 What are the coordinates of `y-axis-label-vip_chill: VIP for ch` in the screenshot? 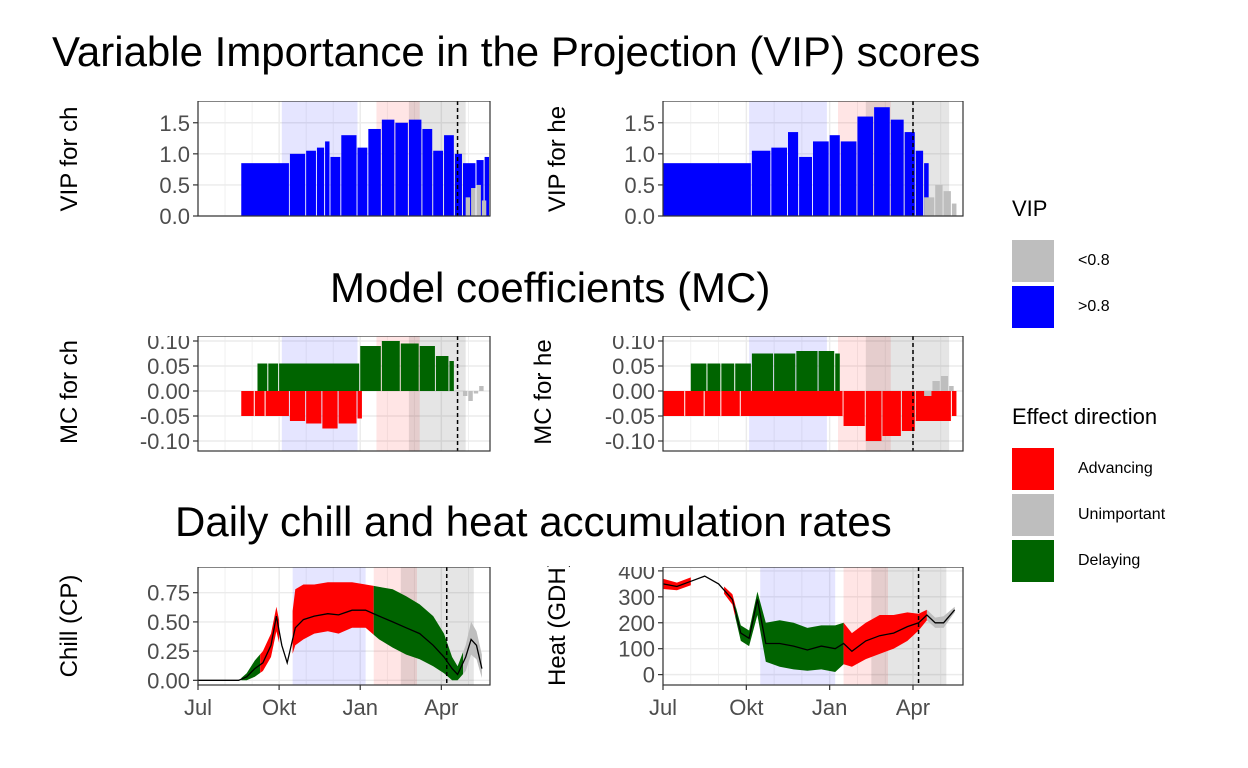 It's located at (69, 159).